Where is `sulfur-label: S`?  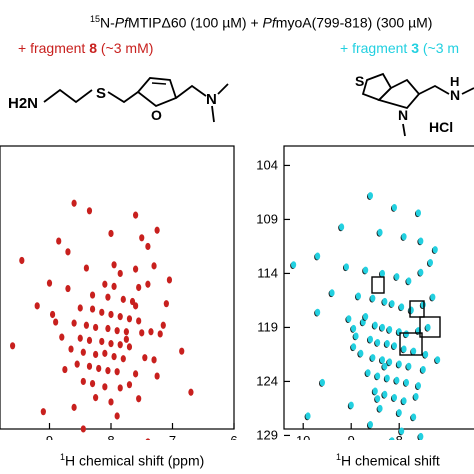 sulfur-label: S is located at coordinates (101, 93).